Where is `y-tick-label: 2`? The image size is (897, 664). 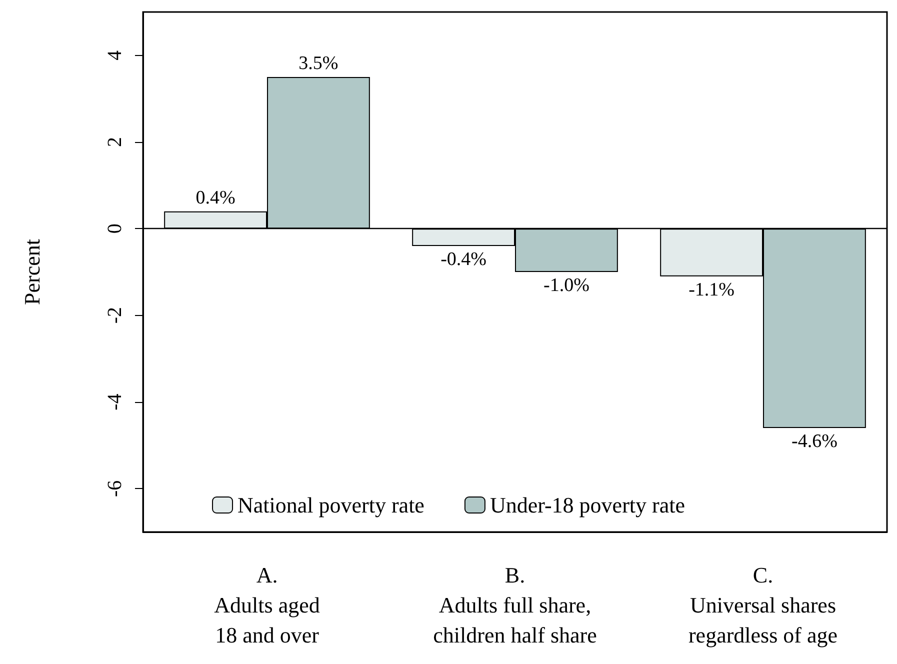
y-tick-label: 2 is located at coordinates (115, 142).